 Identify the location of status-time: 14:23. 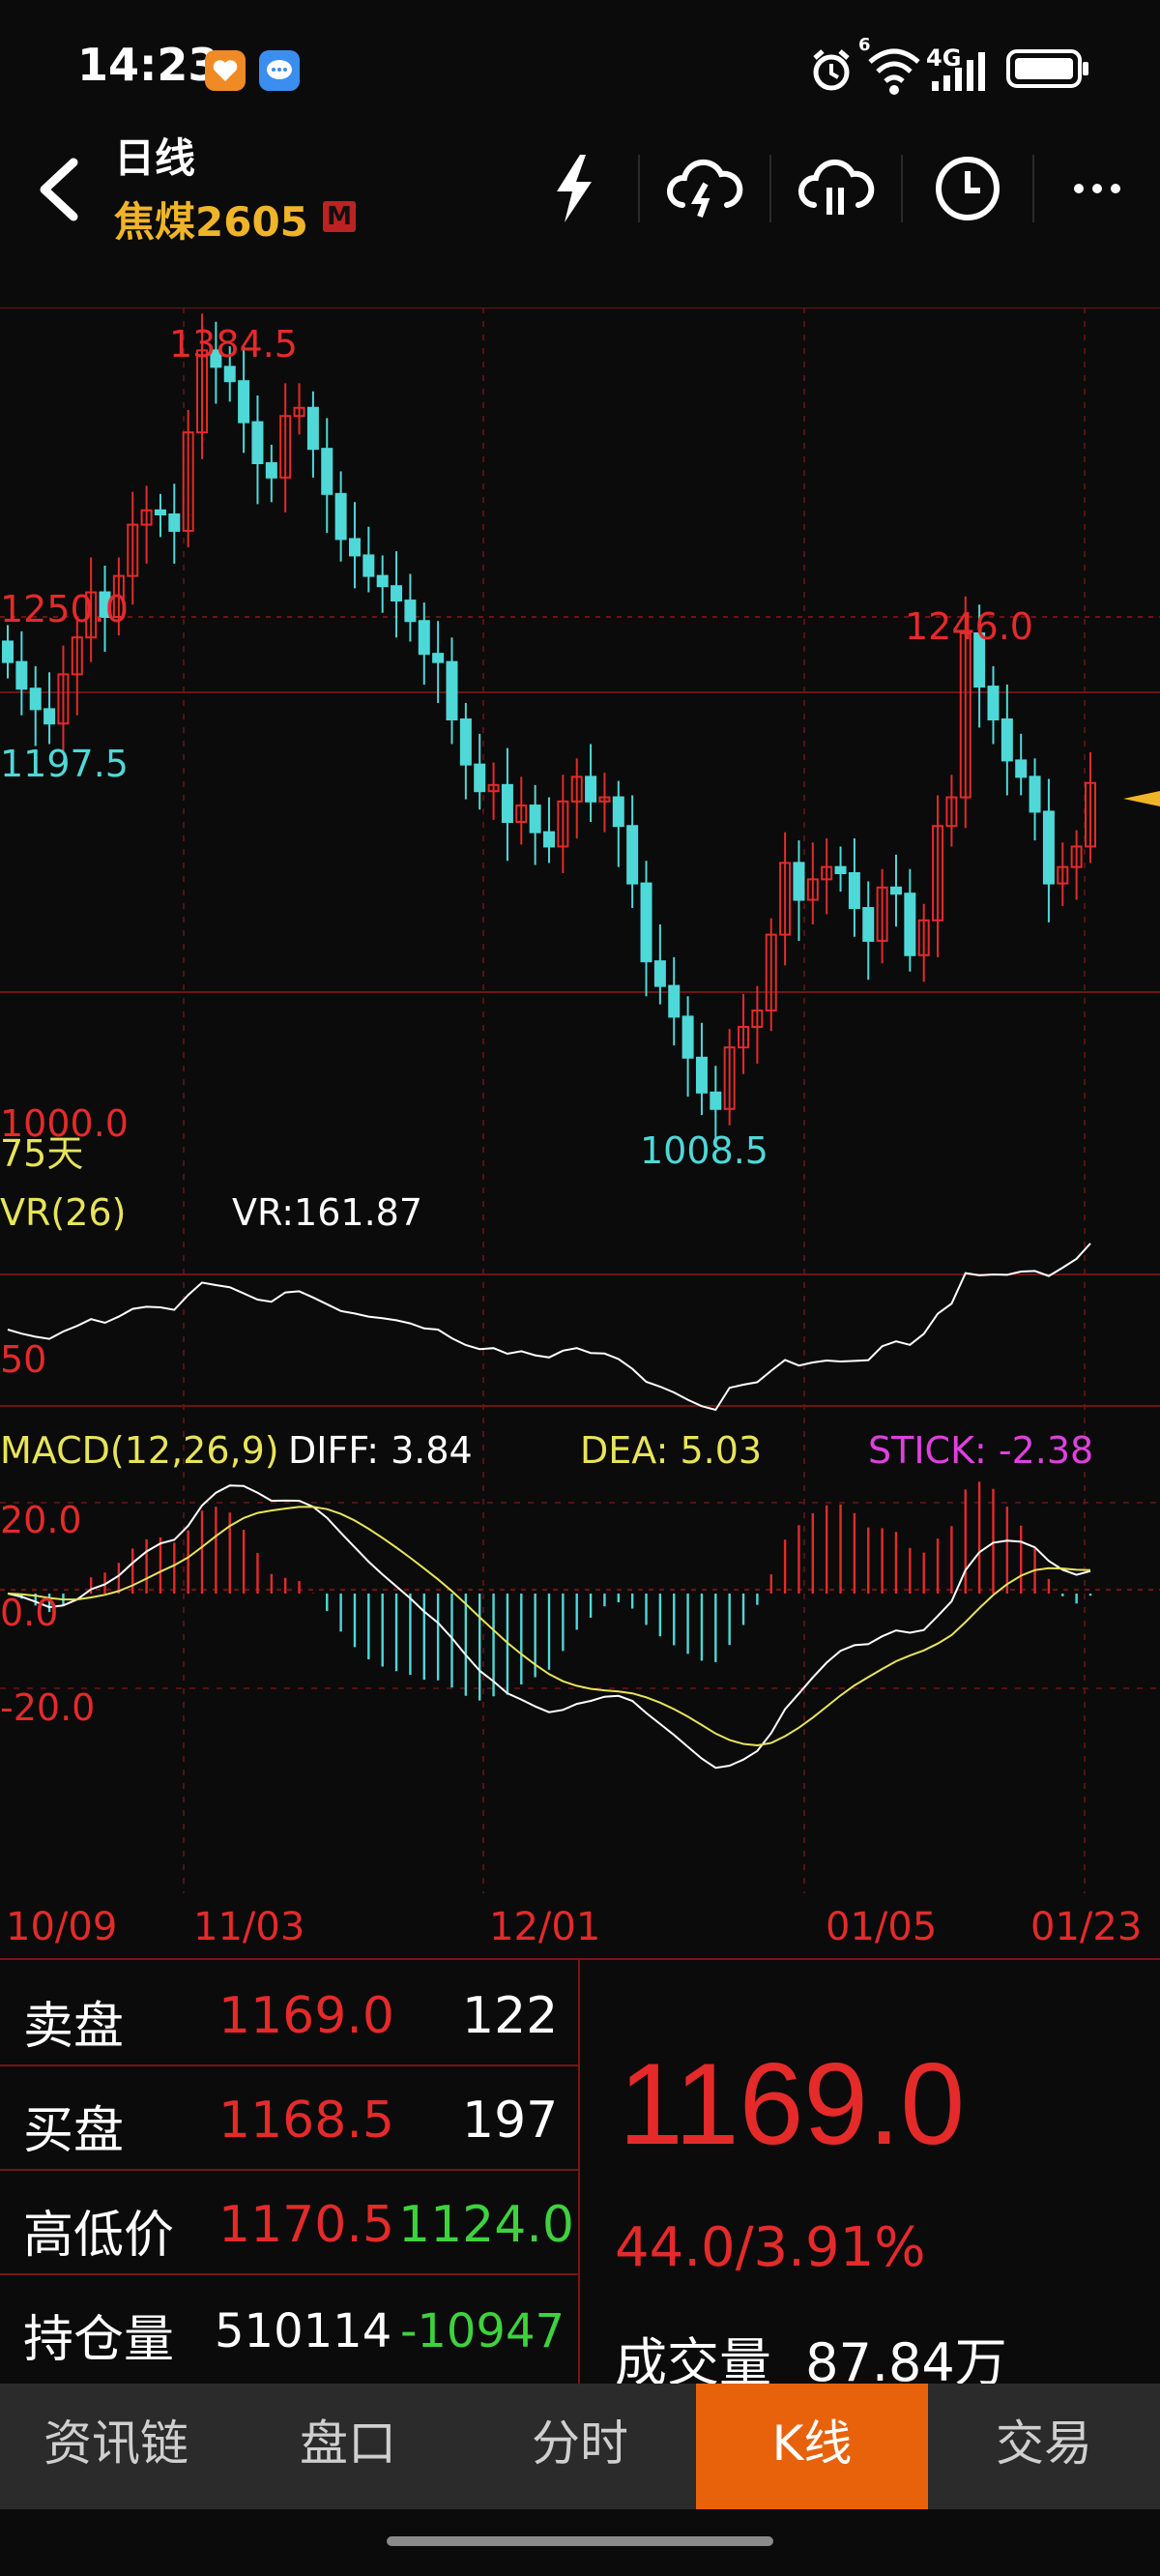
(148, 65).